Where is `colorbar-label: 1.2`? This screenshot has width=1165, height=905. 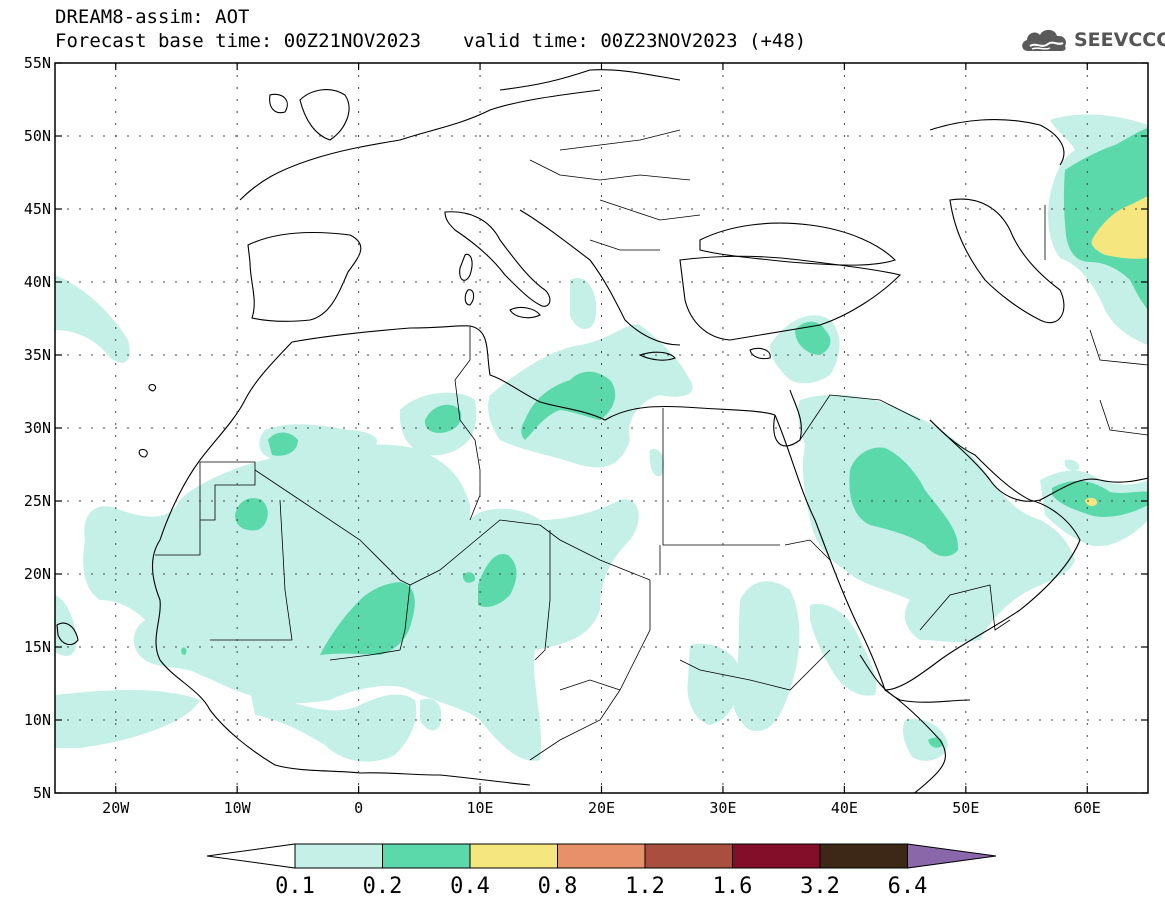
colorbar-label: 1.2 is located at coordinates (645, 886).